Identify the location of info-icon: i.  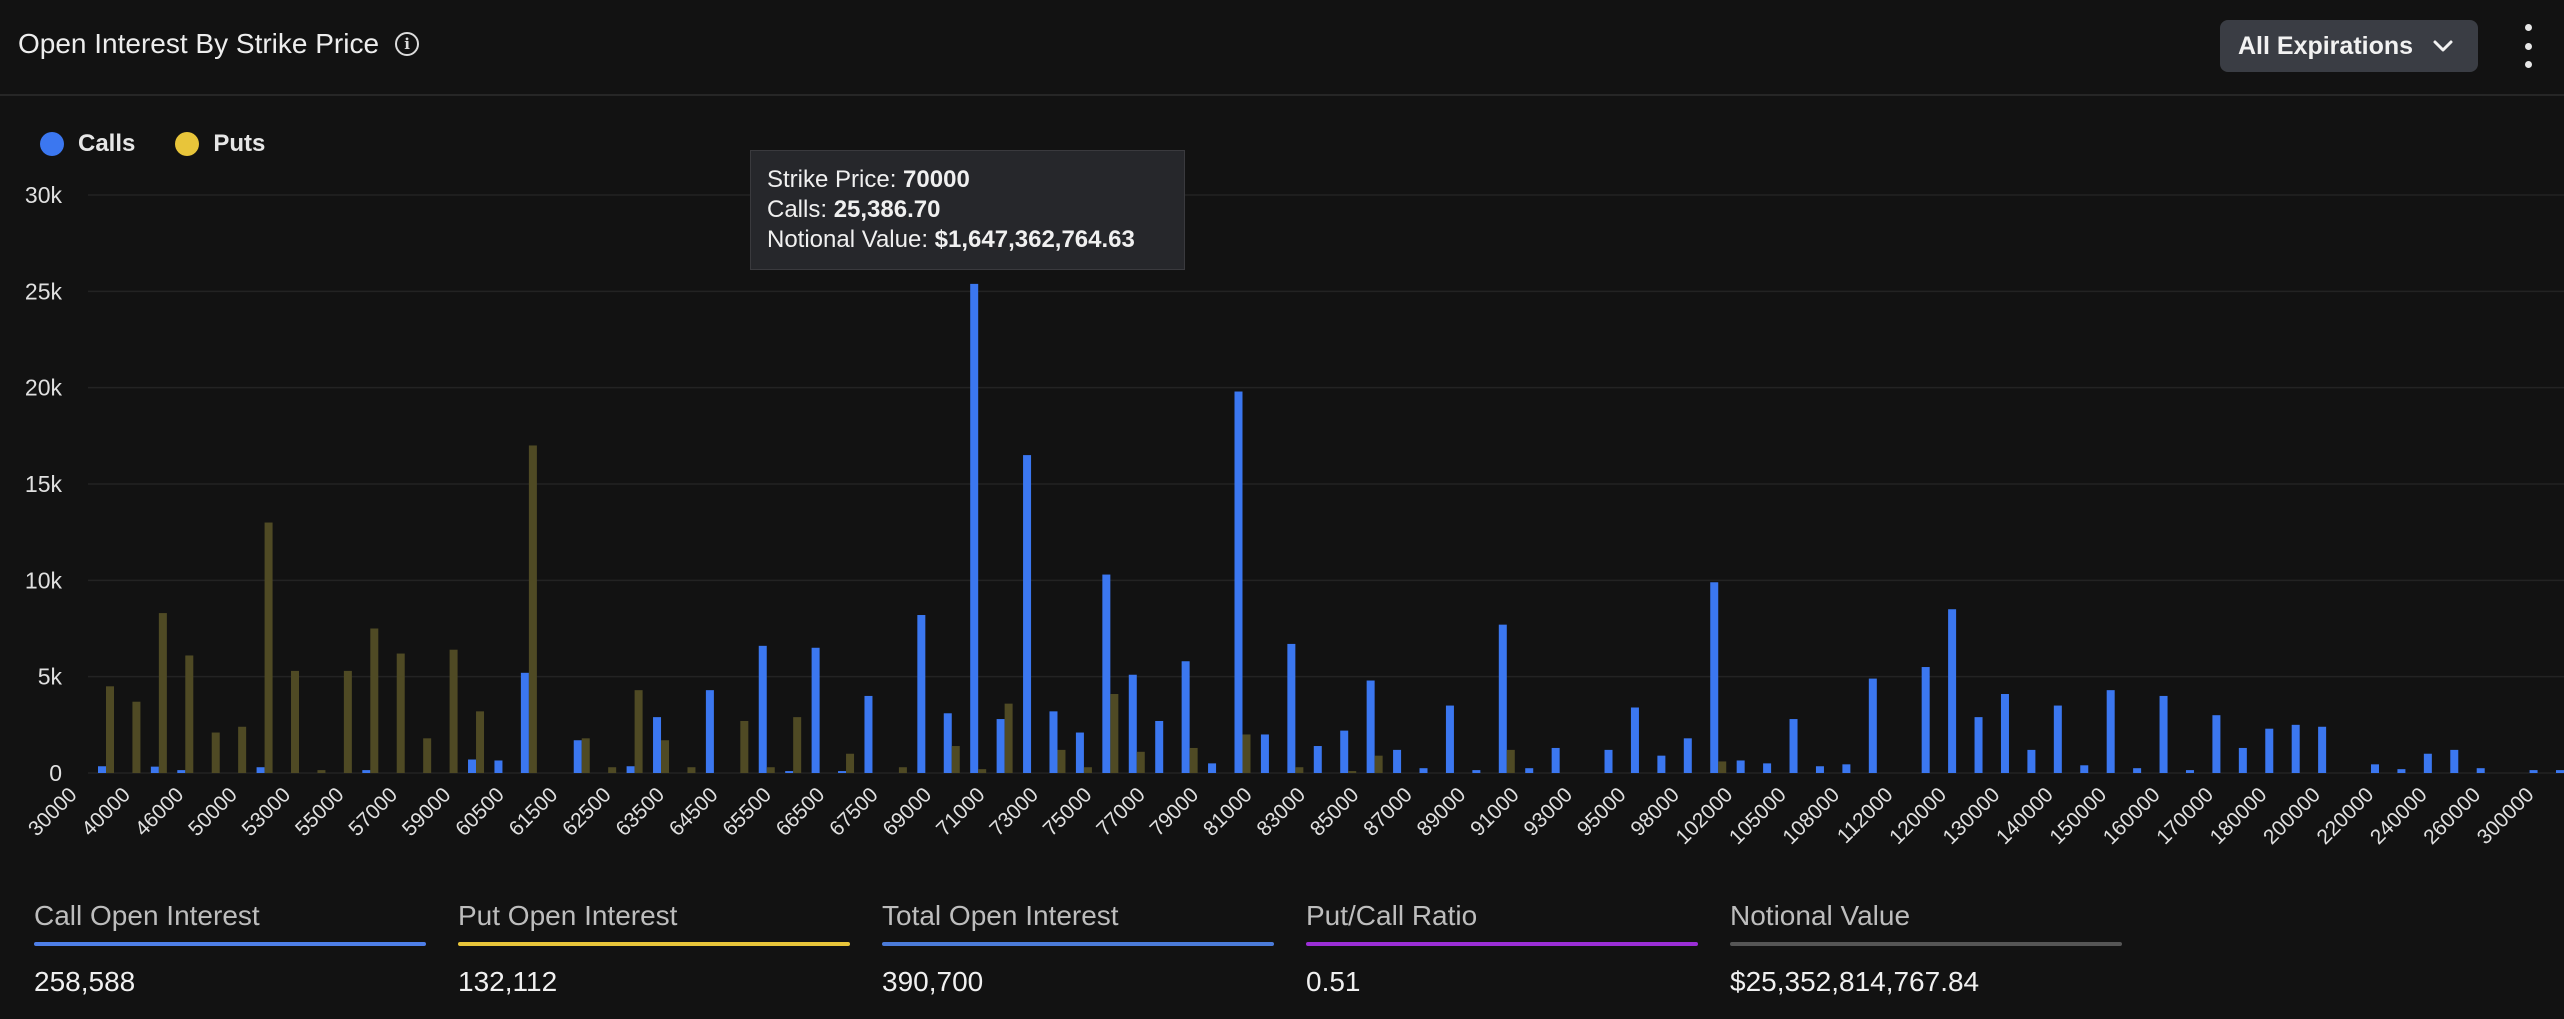
(407, 44).